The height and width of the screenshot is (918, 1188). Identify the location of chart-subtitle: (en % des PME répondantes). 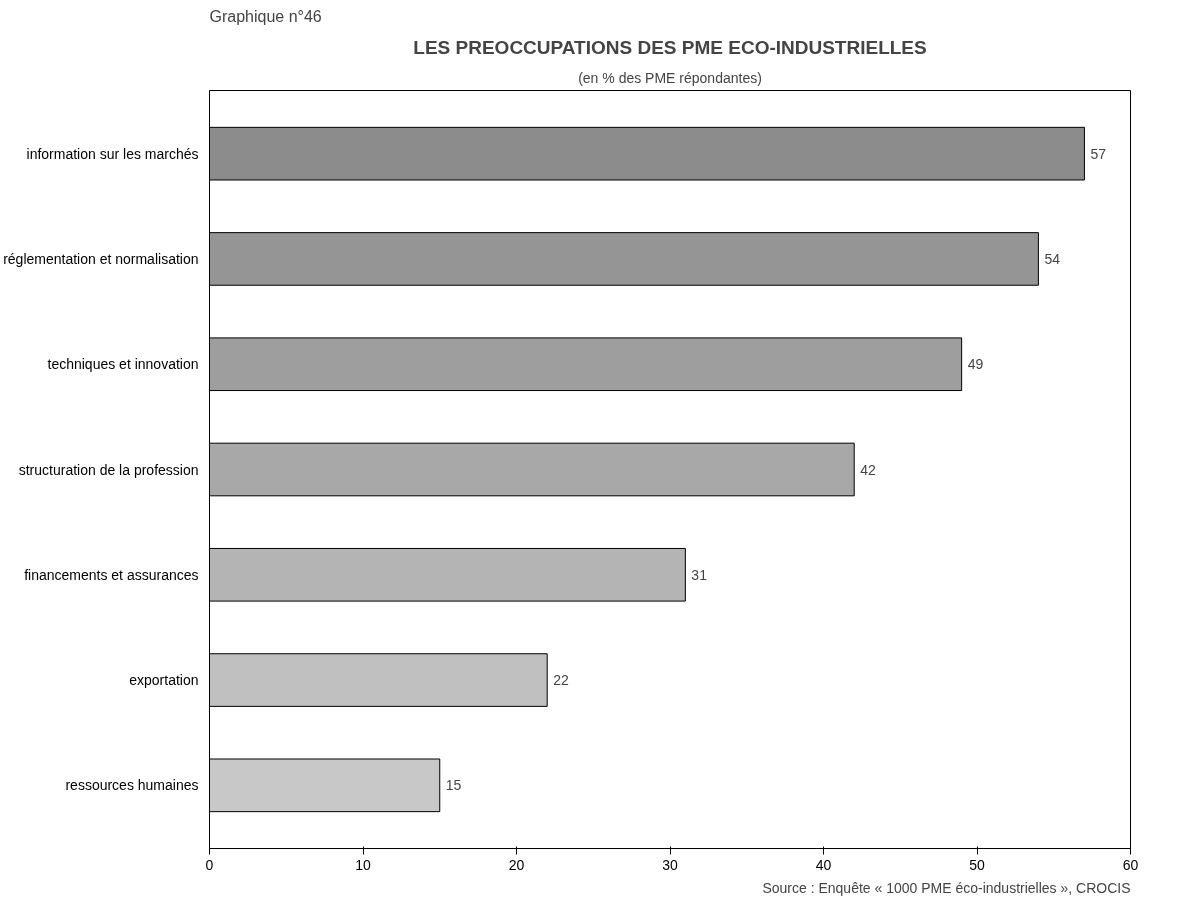
(670, 77).